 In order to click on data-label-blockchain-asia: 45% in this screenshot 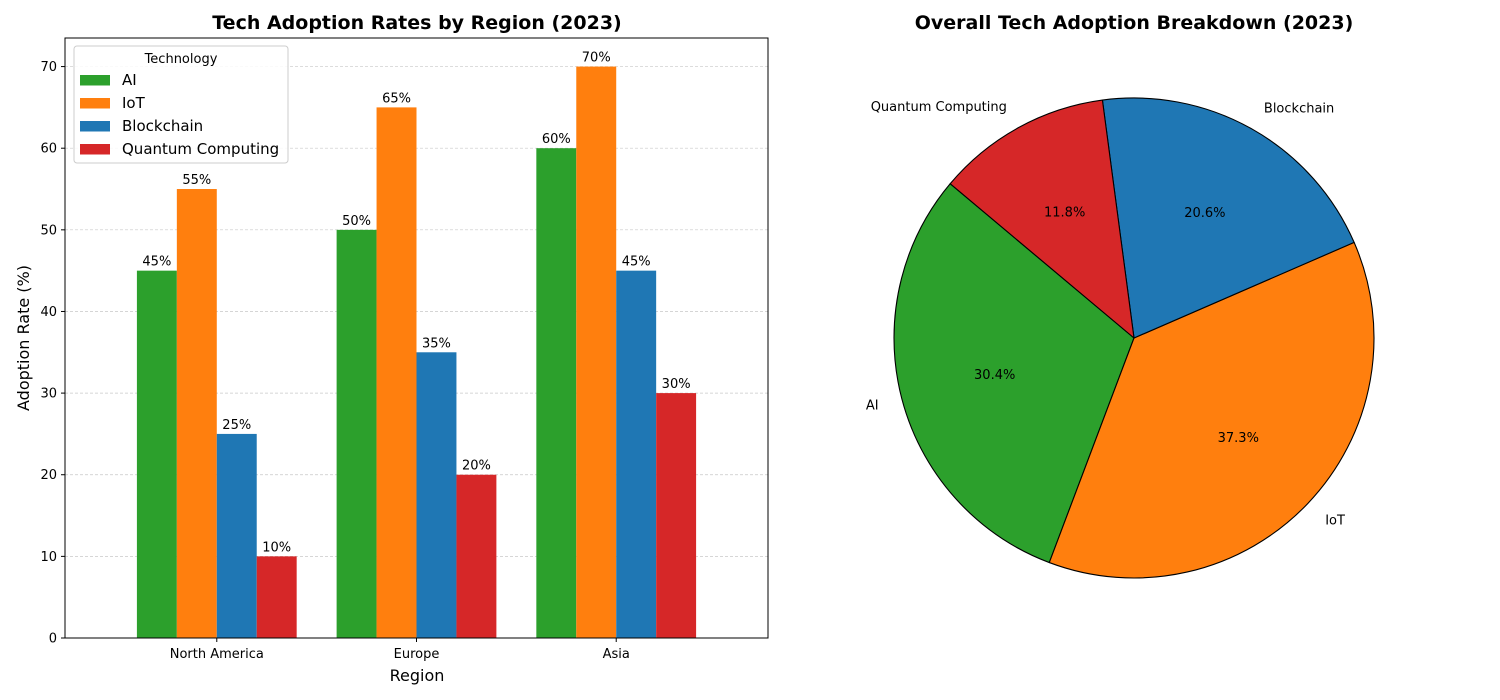, I will do `click(636, 262)`.